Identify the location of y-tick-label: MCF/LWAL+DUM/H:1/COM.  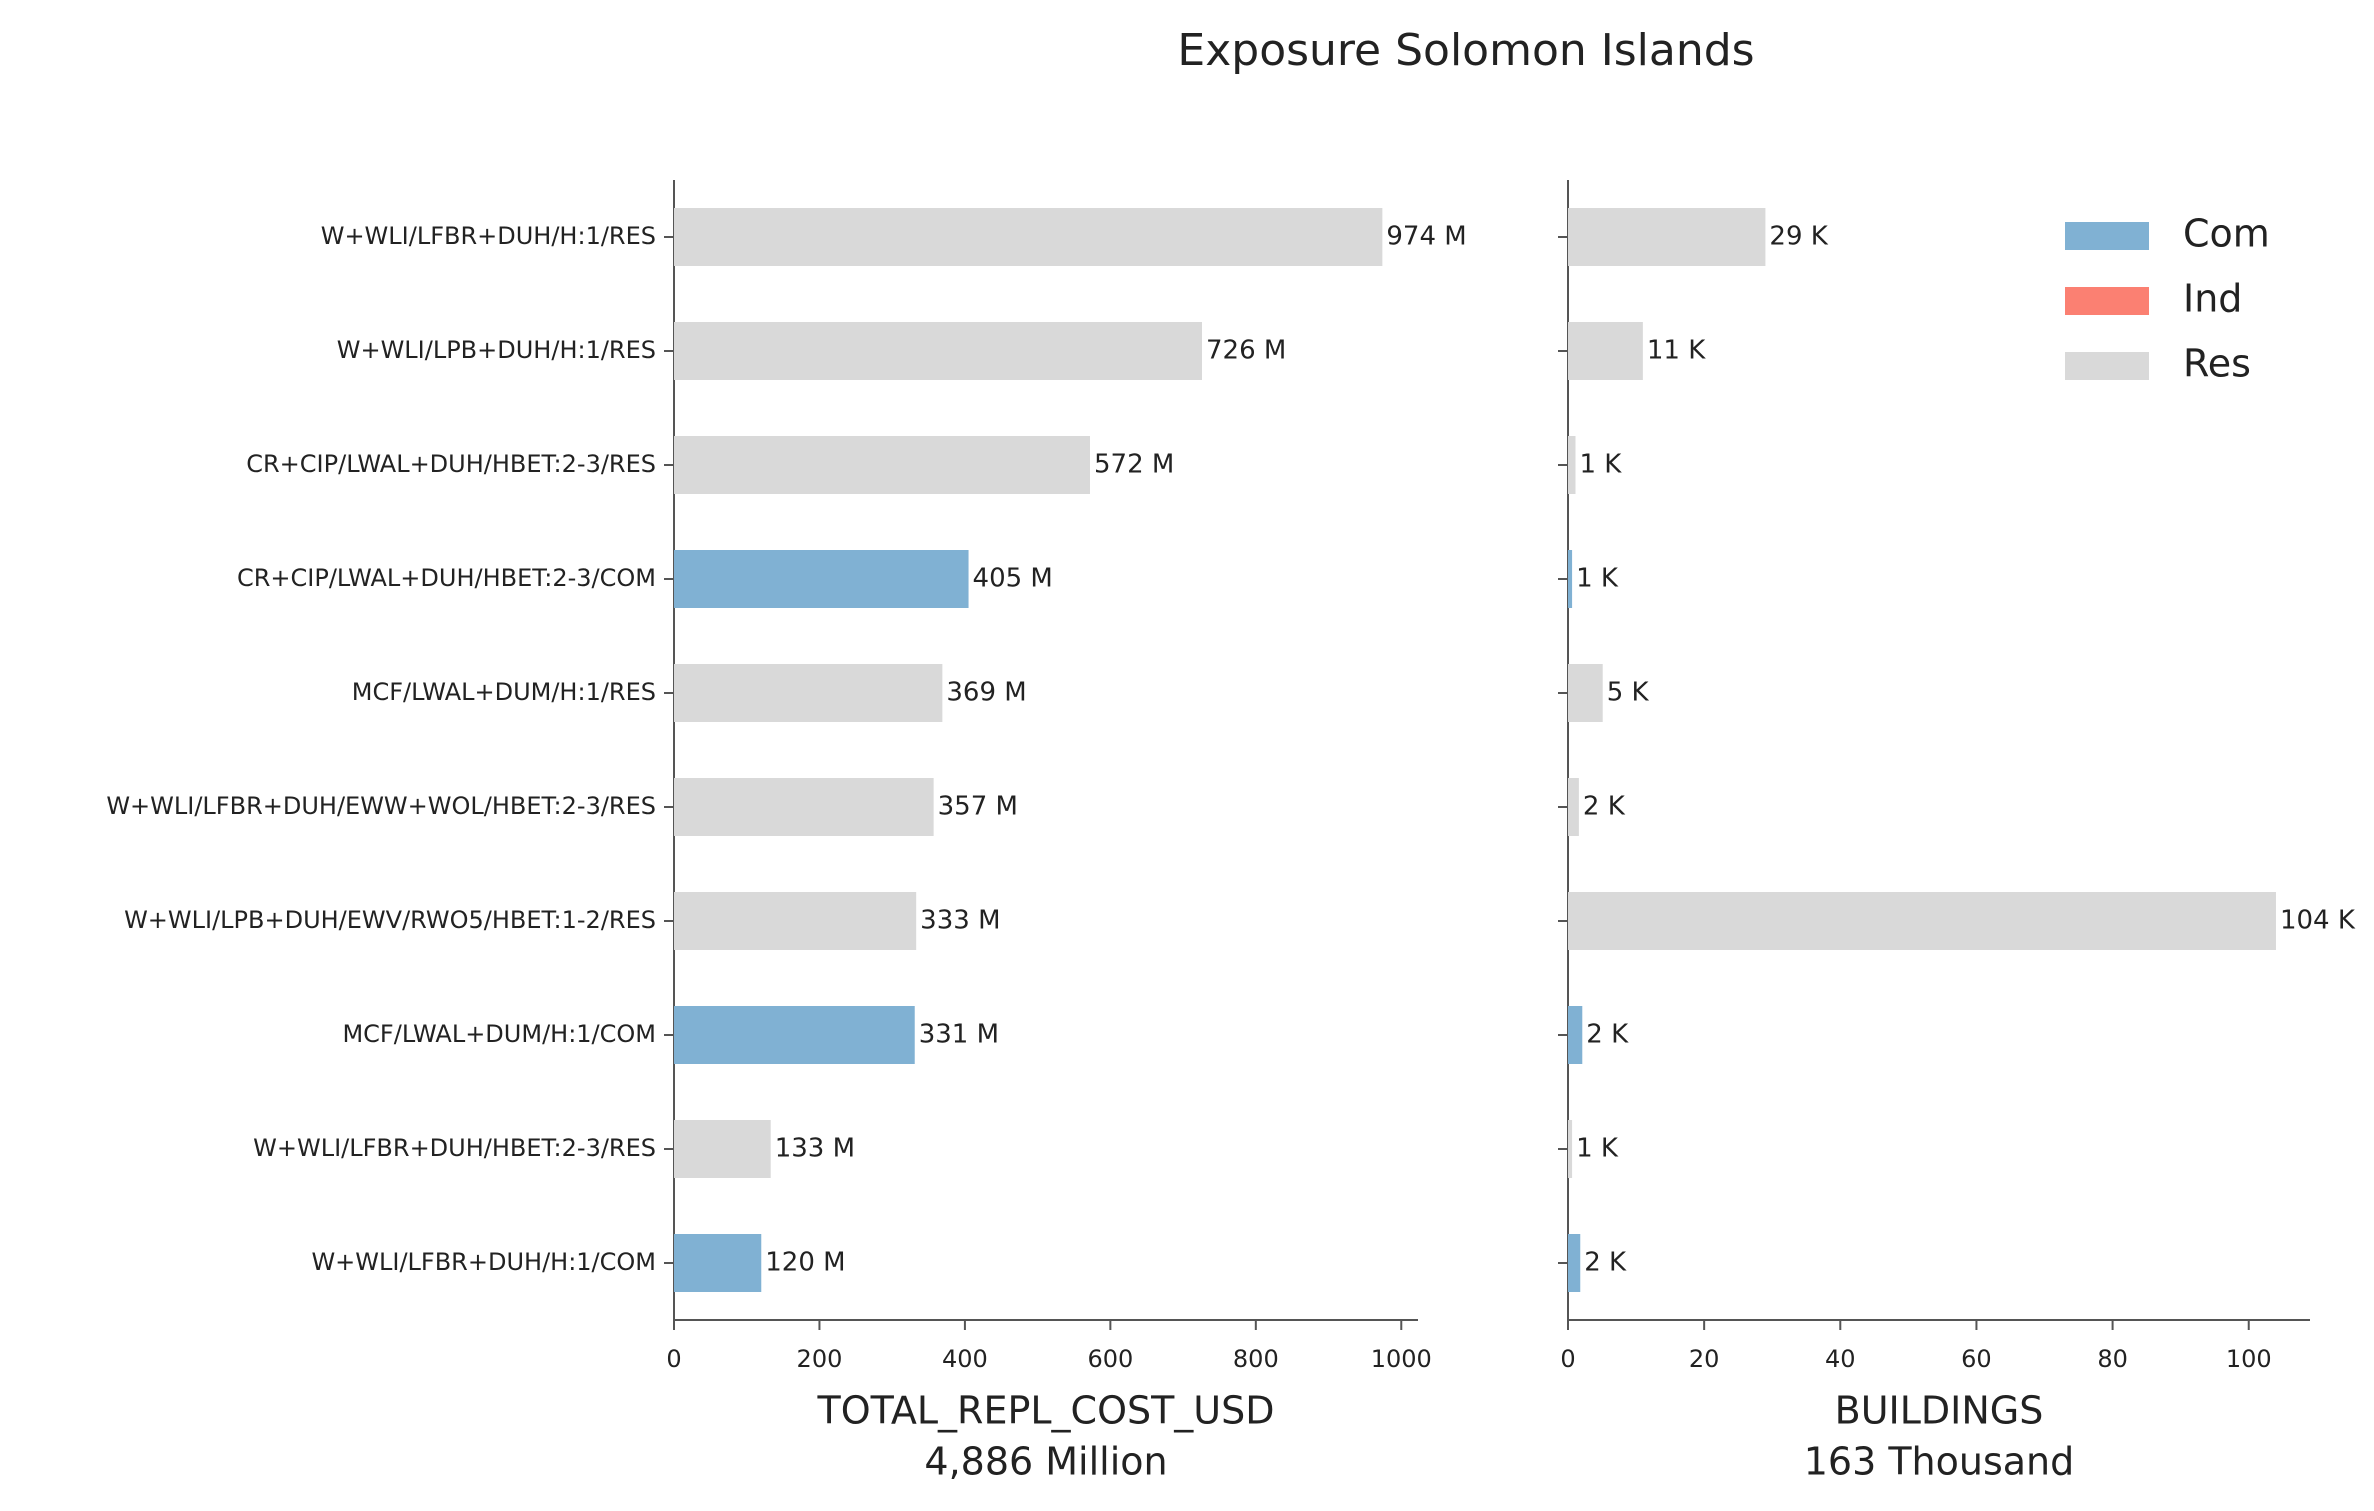
(499, 1034).